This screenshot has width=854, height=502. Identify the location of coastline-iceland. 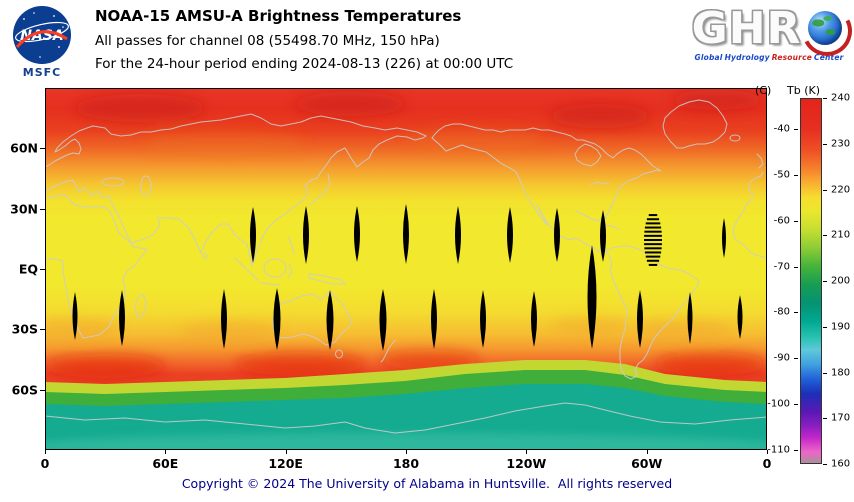
(735, 138).